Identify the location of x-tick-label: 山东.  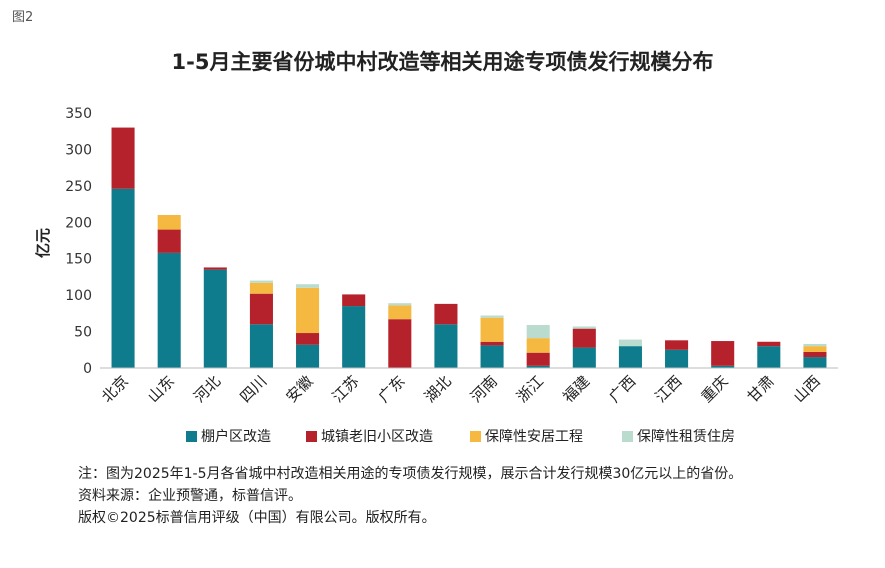
(161, 389).